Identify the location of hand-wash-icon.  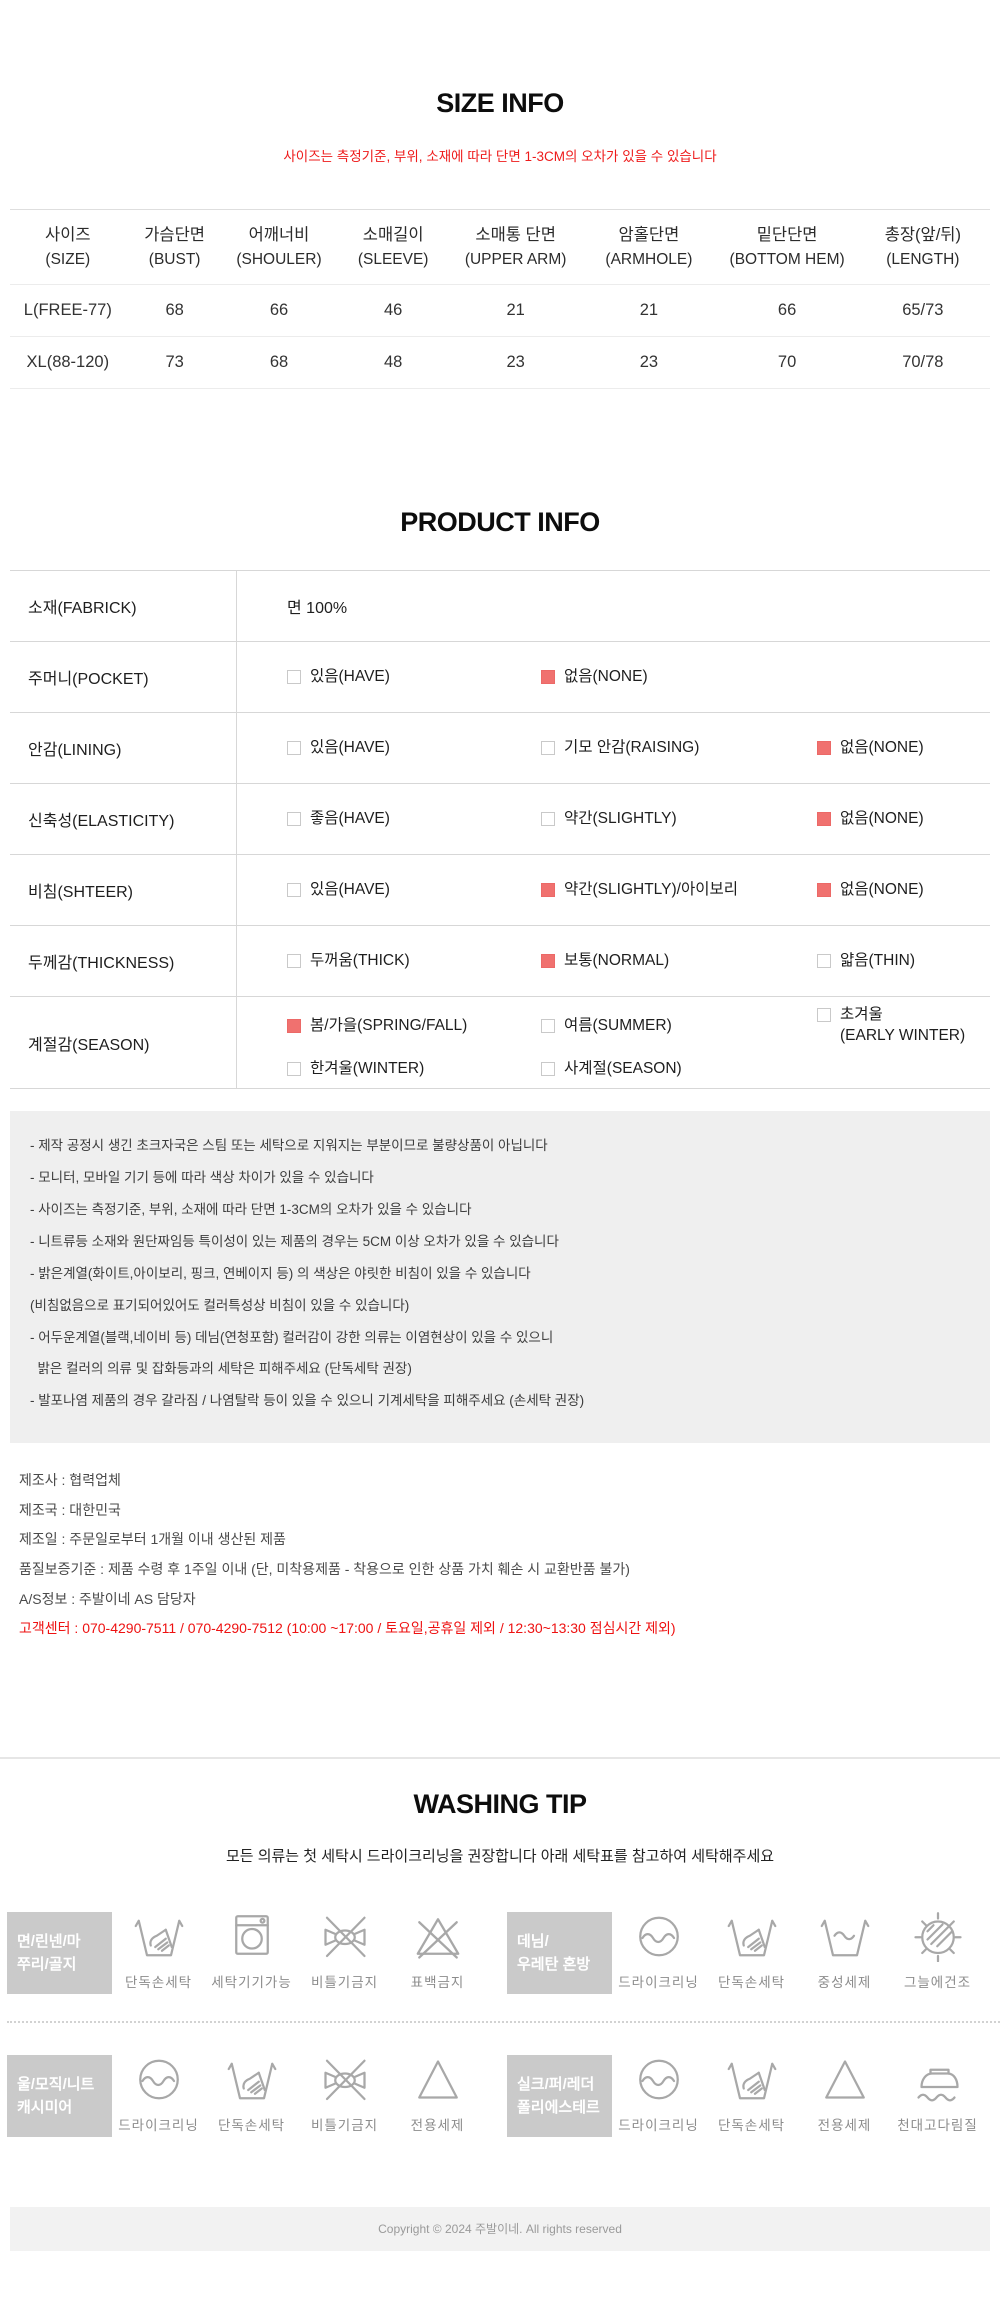
(751, 2078).